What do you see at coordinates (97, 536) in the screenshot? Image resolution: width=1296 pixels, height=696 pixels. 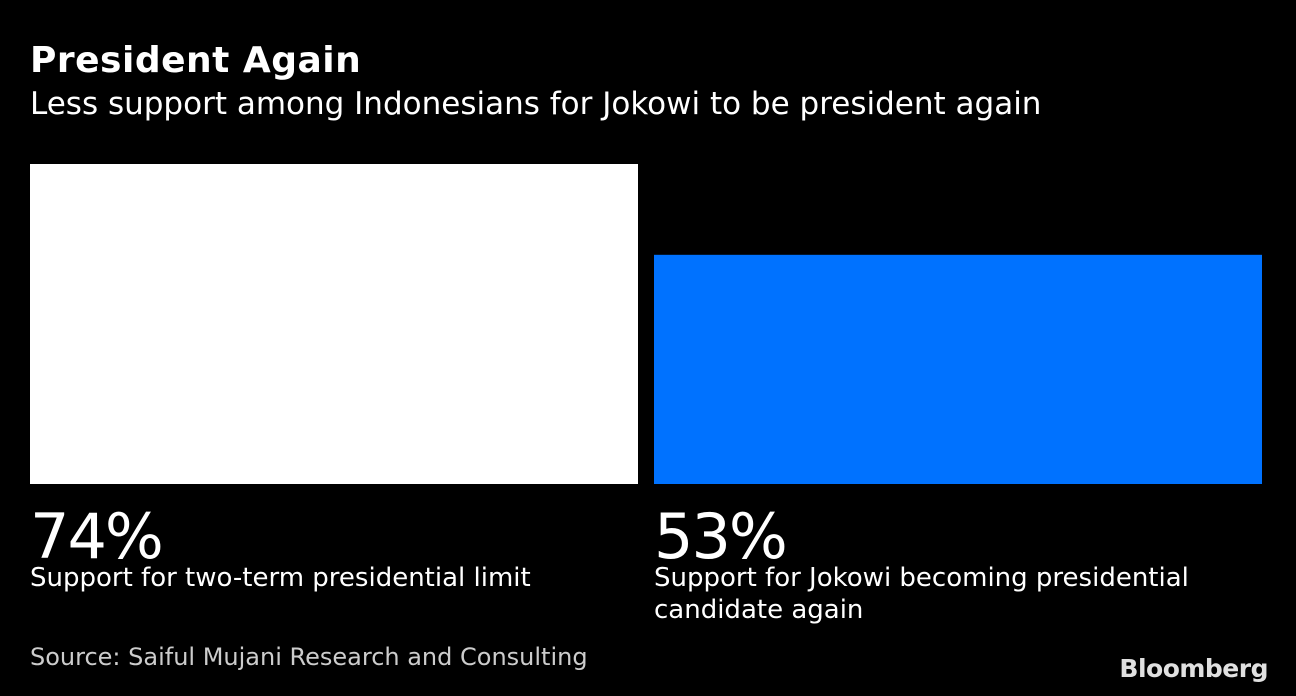 I see `bar-value-label-1: 74%` at bounding box center [97, 536].